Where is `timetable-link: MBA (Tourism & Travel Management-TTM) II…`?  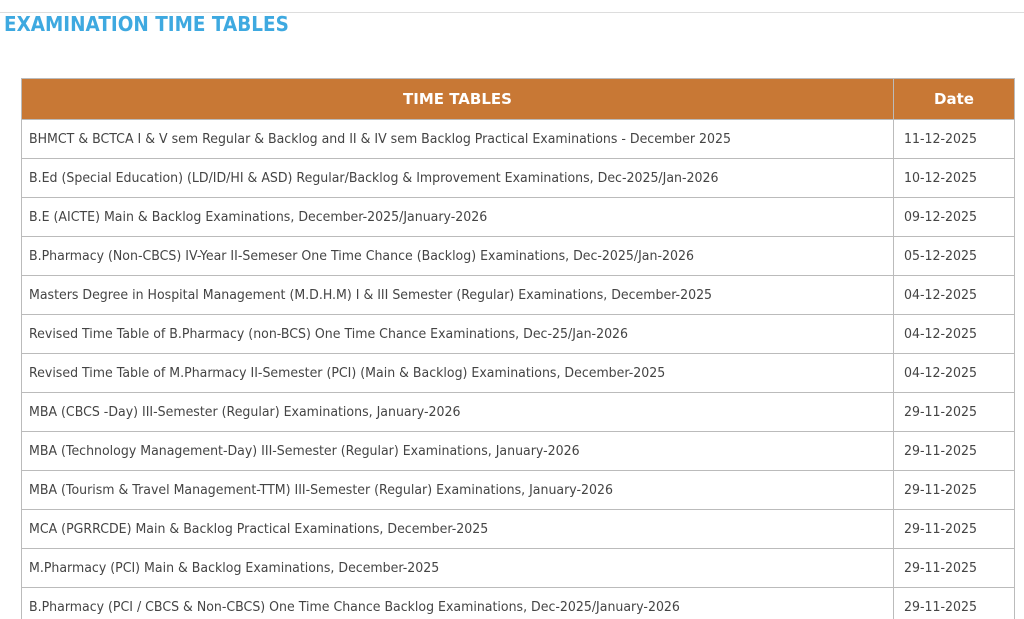 timetable-link: MBA (Tourism & Travel Management-TTM) II… is located at coordinates (457, 490).